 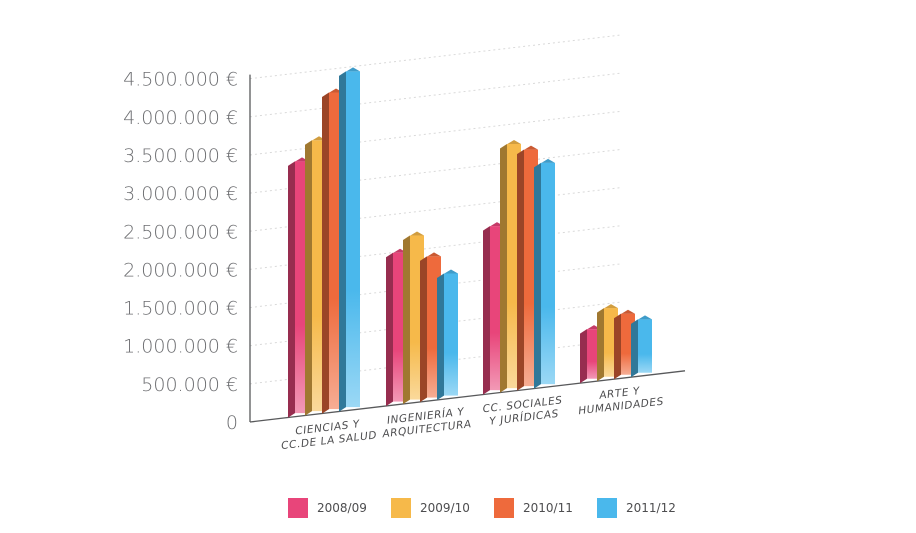 What do you see at coordinates (180, 232) in the screenshot?
I see `y-tick-label: 2.500.000 €` at bounding box center [180, 232].